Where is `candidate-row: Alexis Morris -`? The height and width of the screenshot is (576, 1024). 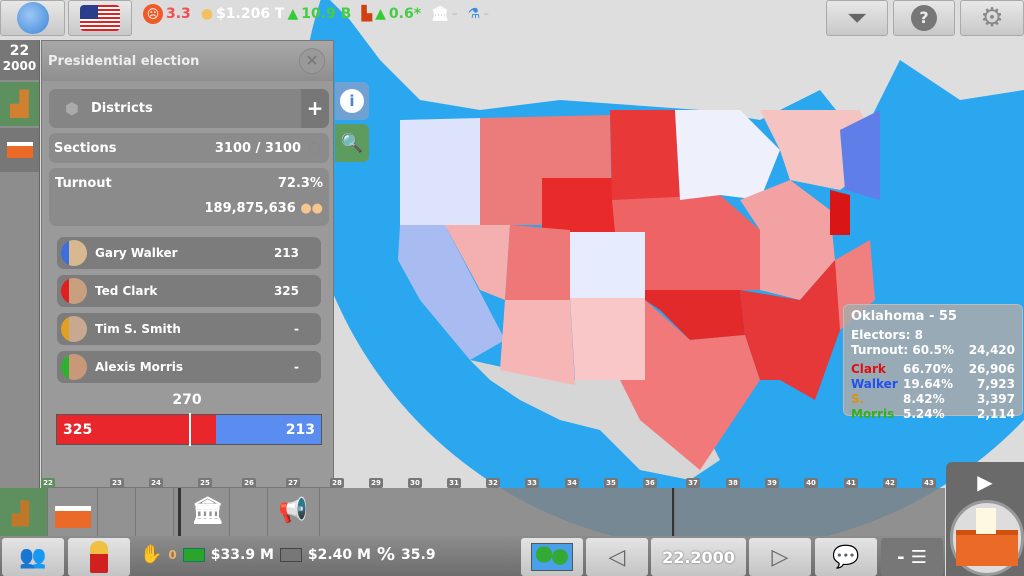
candidate-row: Alexis Morris - is located at coordinates (189, 367).